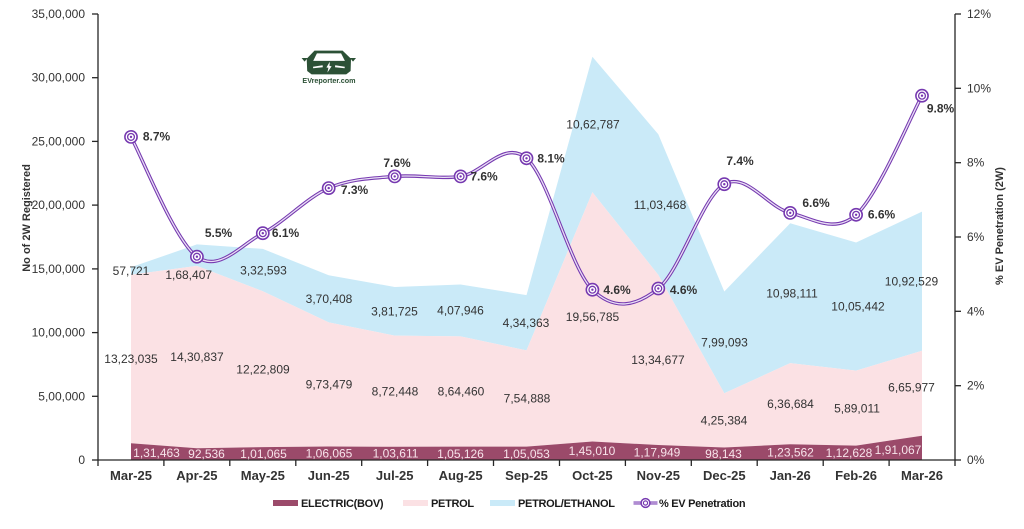 The height and width of the screenshot is (529, 1024). What do you see at coordinates (592, 451) in the screenshot?
I see `svg-text: 1,45,010` at bounding box center [592, 451].